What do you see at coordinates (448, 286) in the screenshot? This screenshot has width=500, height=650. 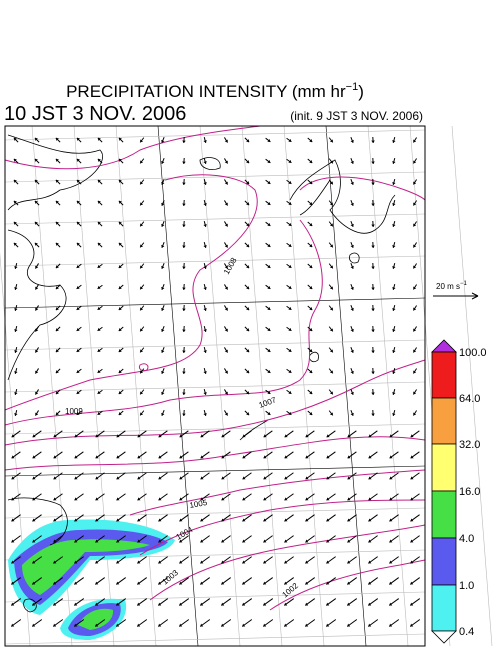 I see `wind-scale-text: 20 m s` at bounding box center [448, 286].